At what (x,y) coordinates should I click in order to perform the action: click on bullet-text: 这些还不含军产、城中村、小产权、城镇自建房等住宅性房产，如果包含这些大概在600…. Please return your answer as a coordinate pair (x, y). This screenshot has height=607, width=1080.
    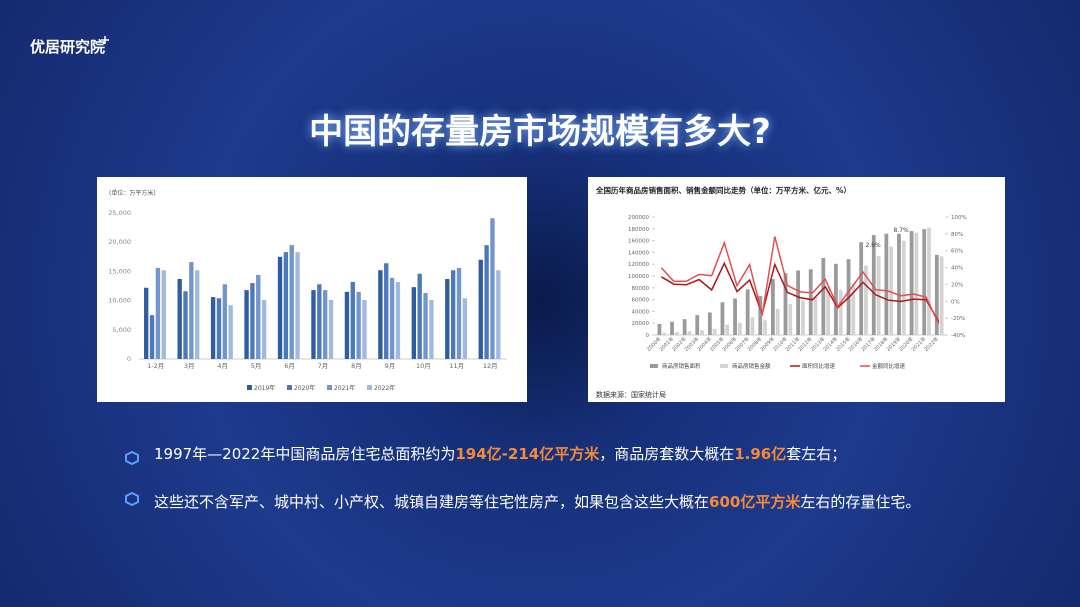
    Looking at the image, I should click on (537, 501).